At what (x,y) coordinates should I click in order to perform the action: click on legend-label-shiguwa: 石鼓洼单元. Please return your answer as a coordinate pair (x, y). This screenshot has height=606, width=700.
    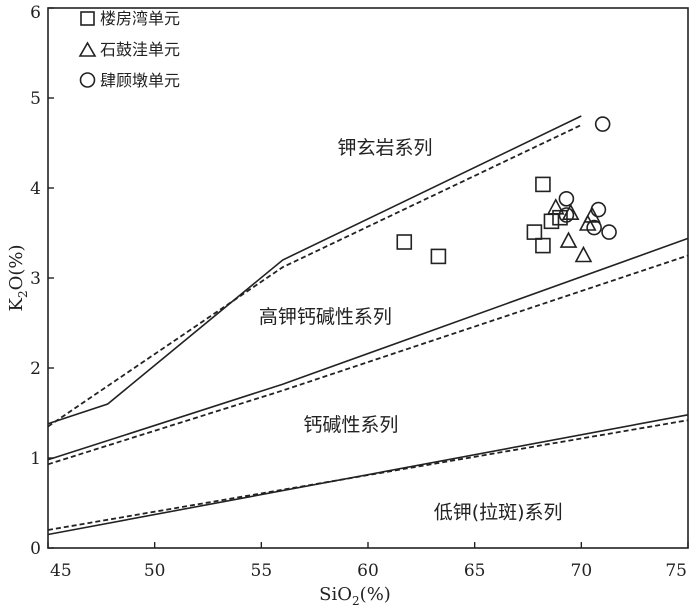
    Looking at the image, I should click on (140, 49).